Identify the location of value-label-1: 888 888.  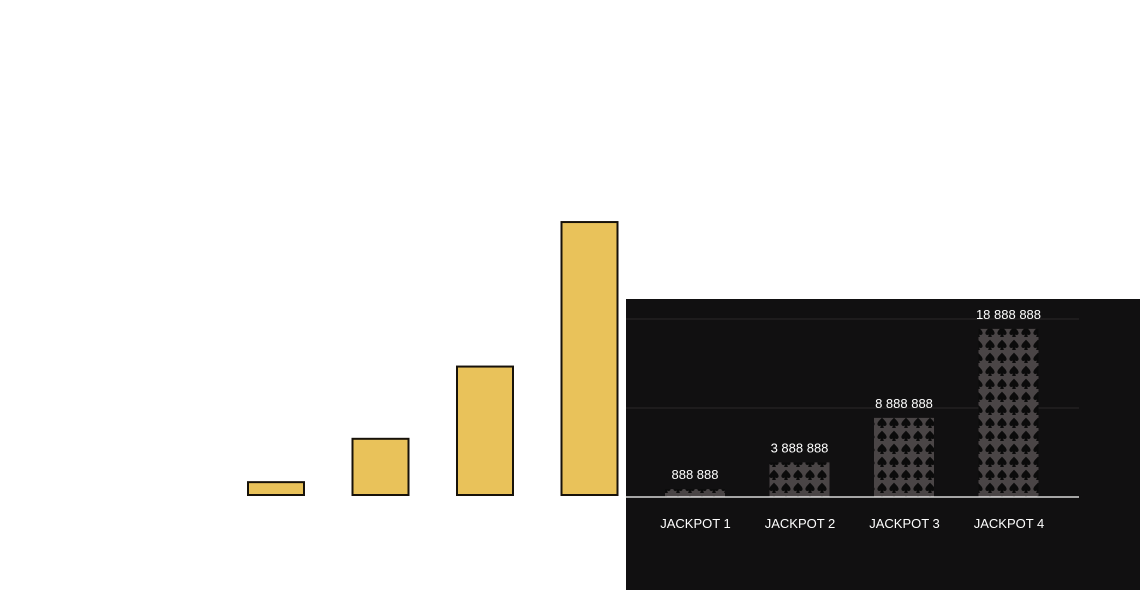
(695, 474).